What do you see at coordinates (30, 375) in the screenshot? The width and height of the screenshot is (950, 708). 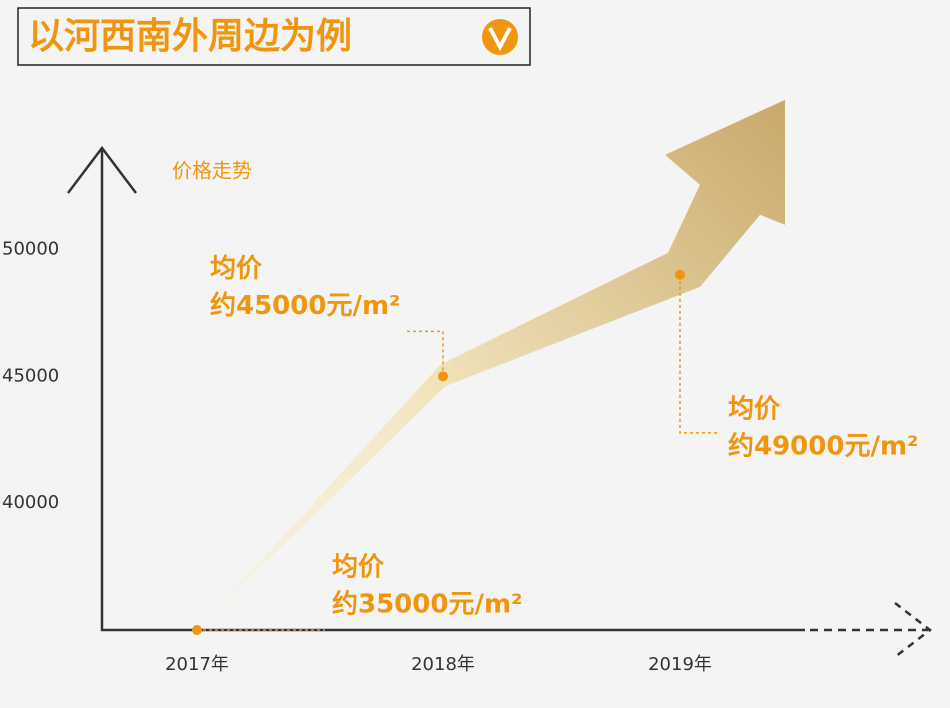 I see `y-tick-label: 45000` at bounding box center [30, 375].